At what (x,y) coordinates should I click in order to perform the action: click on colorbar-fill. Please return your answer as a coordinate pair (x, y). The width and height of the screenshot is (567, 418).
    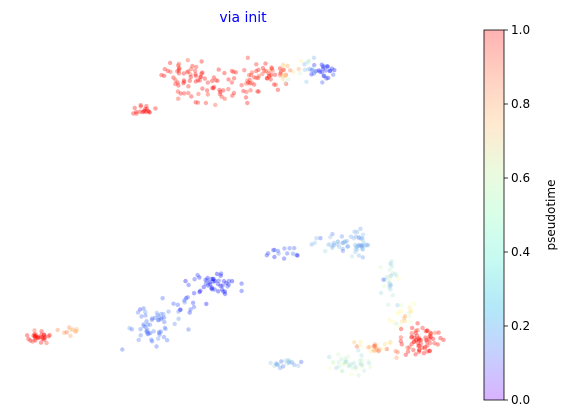
    Looking at the image, I should click on (494, 215).